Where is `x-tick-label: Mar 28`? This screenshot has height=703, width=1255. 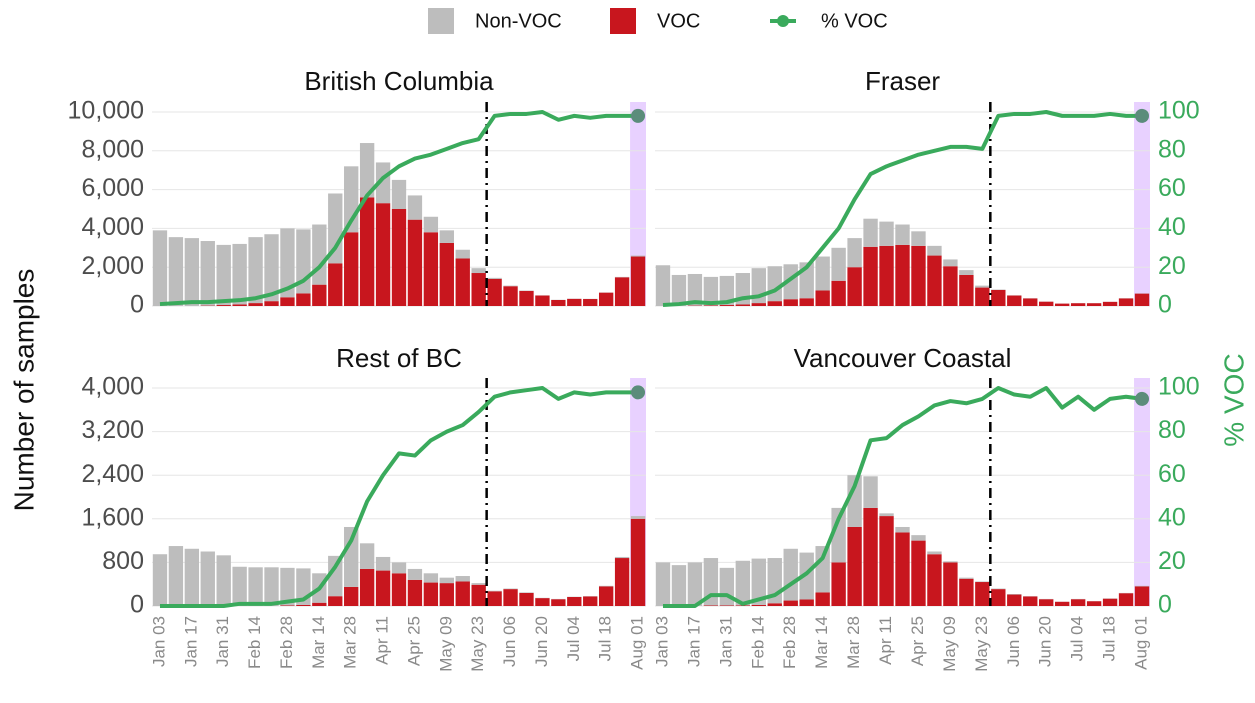 x-tick-label: Mar 28 is located at coordinates (350, 642).